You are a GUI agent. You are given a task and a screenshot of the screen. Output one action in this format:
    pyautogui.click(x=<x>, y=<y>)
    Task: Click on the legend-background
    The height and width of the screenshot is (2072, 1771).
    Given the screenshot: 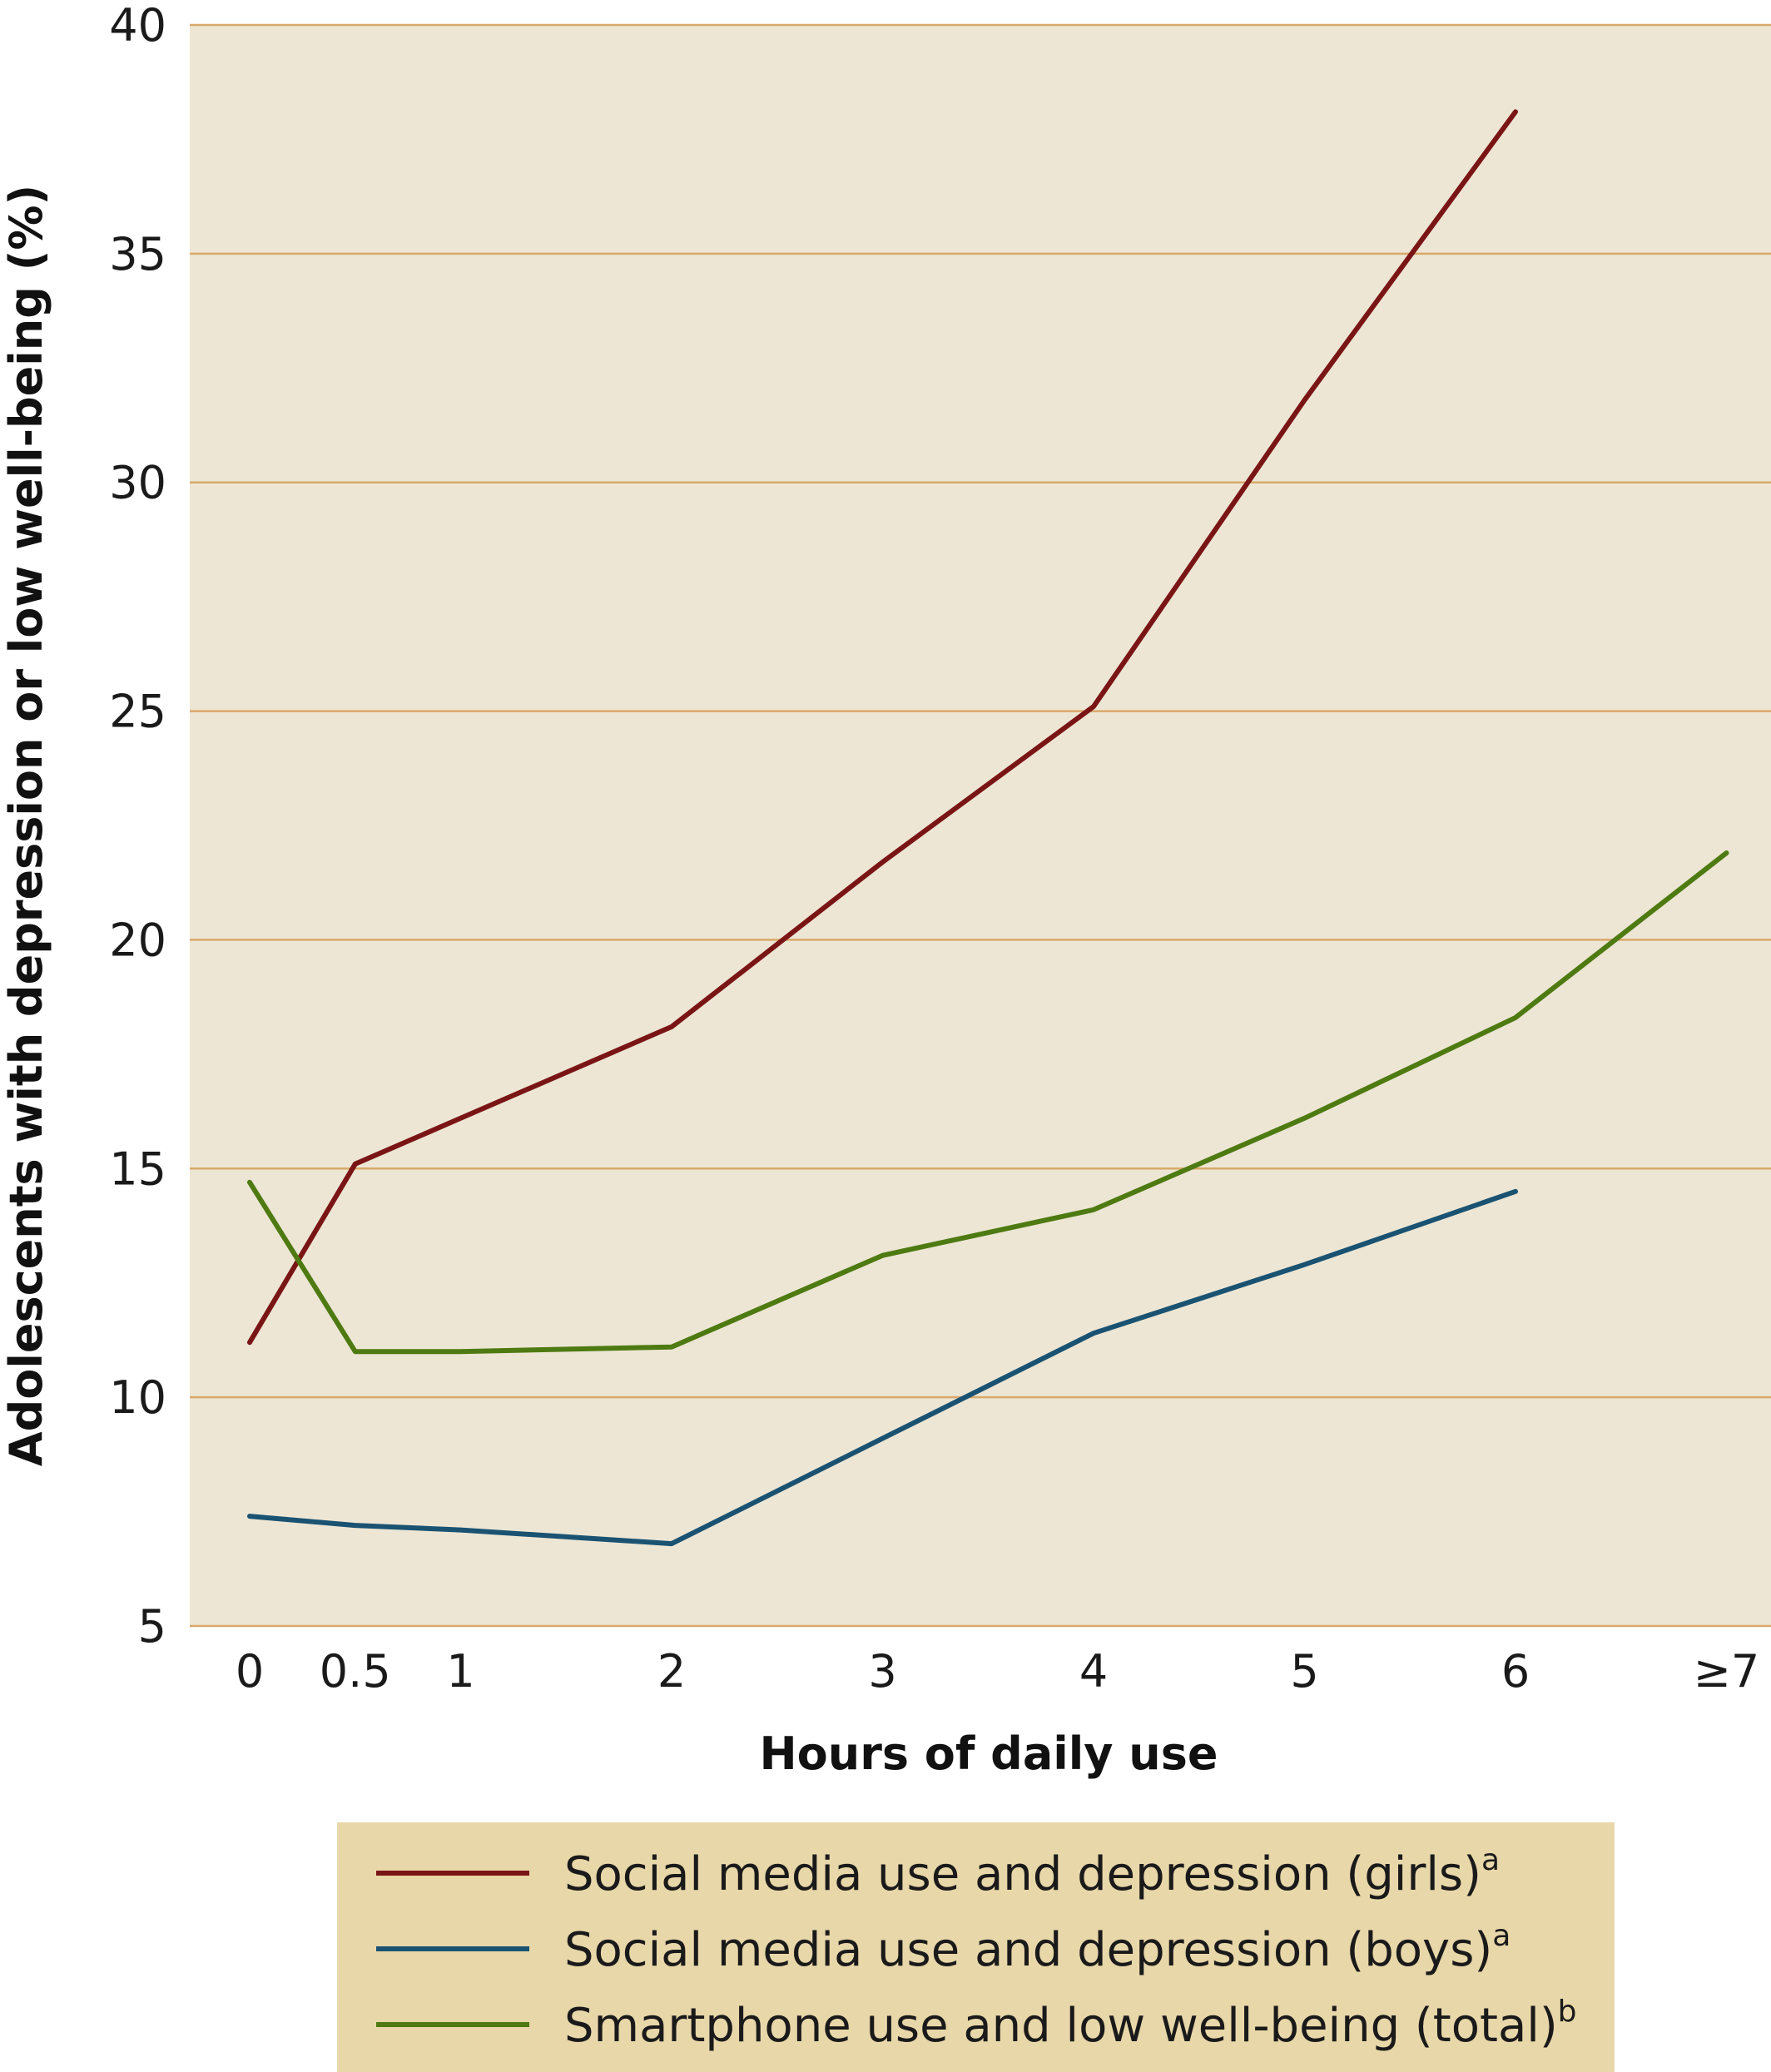 What is the action you would take?
    pyautogui.click(x=976, y=1947)
    